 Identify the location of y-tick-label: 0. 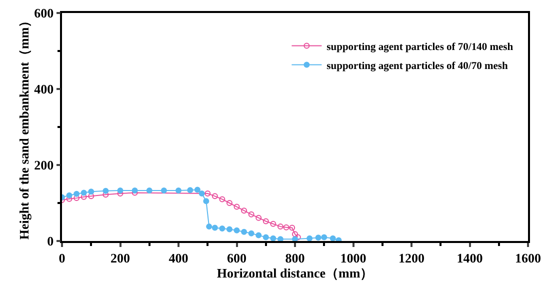
(50, 241).